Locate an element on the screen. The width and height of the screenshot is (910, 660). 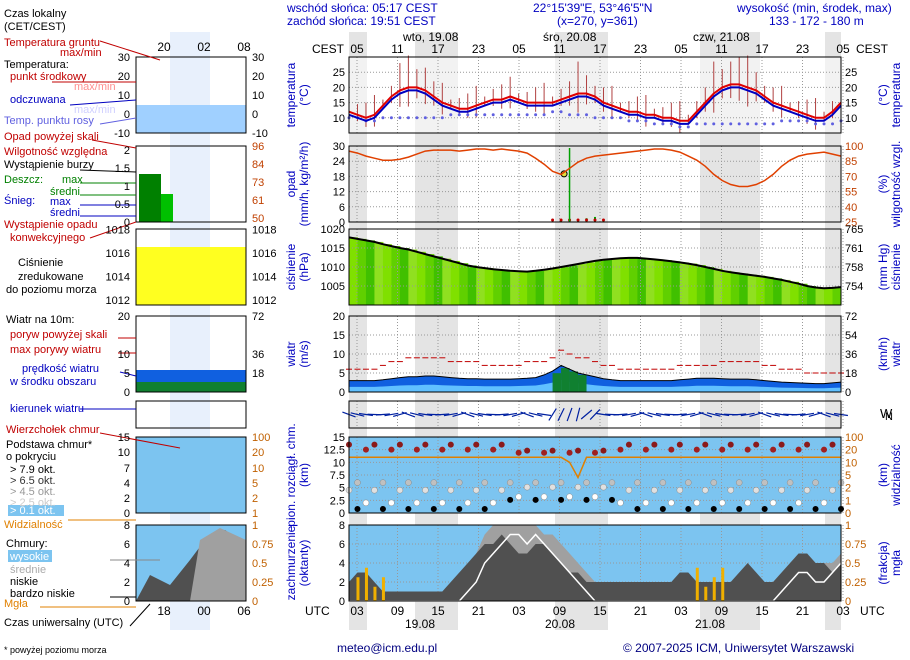
tick-label: 10 is located at coordinates (258, 469).